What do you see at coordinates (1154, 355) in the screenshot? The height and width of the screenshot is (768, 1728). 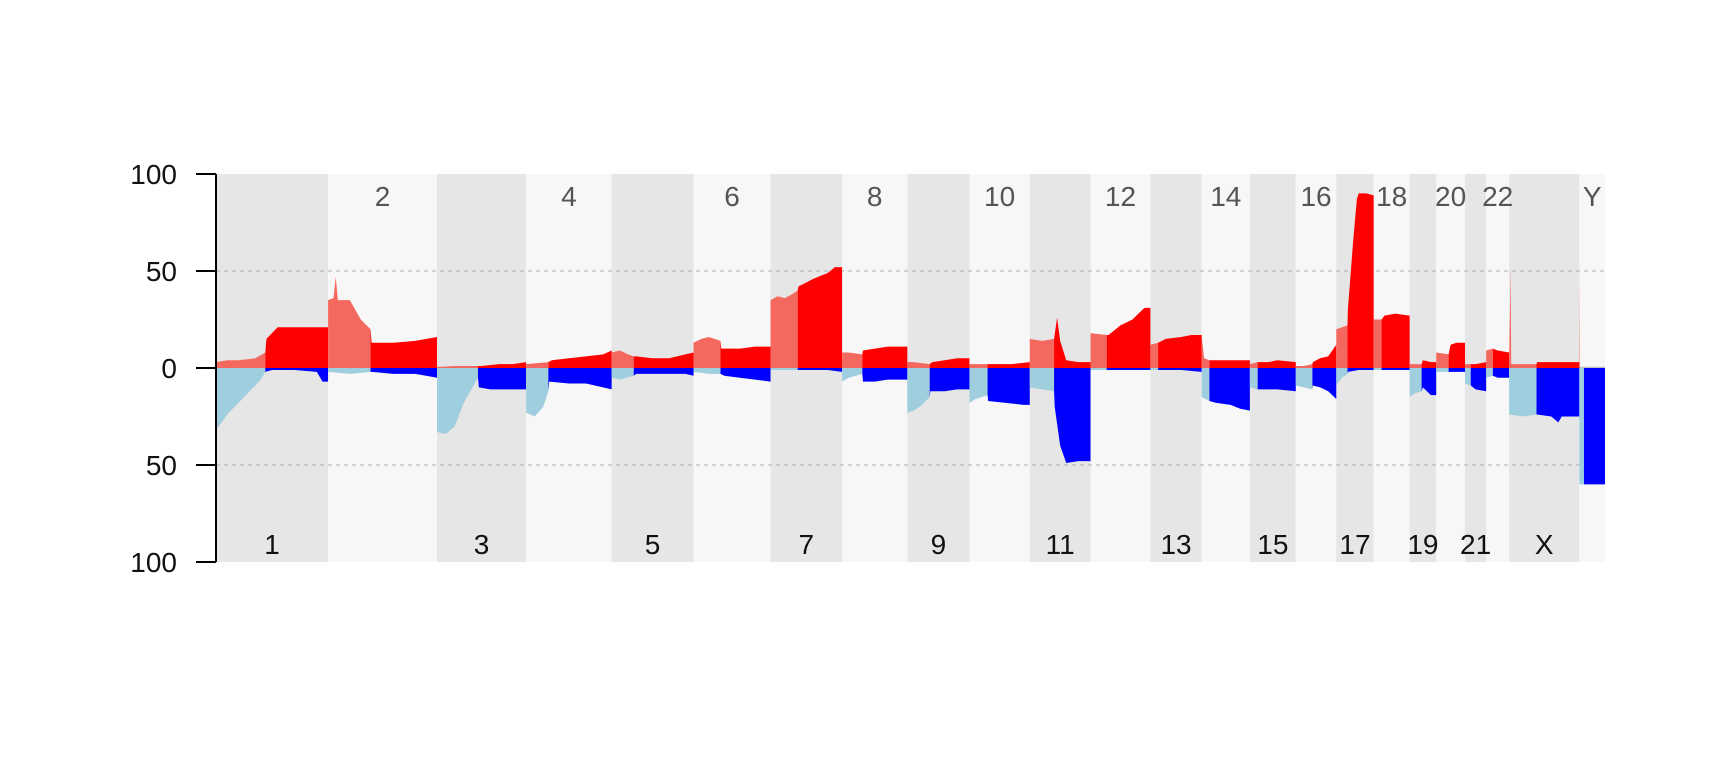 I see `gain-p-arm-chr13` at bounding box center [1154, 355].